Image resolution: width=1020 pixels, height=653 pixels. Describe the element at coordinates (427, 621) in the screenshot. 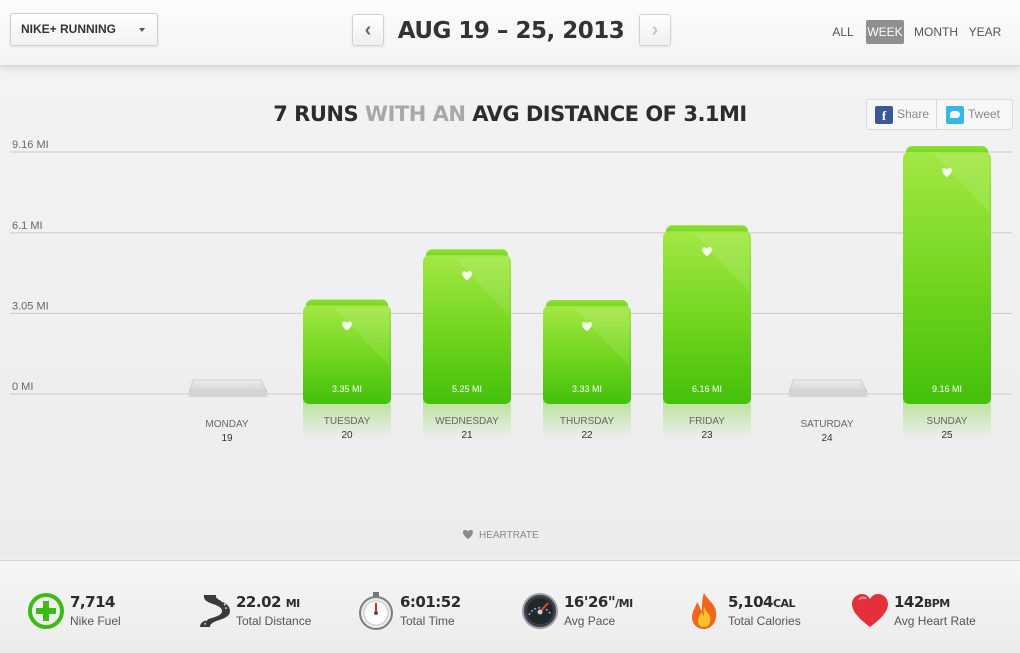

I see `stat-label: Total Time` at that location.